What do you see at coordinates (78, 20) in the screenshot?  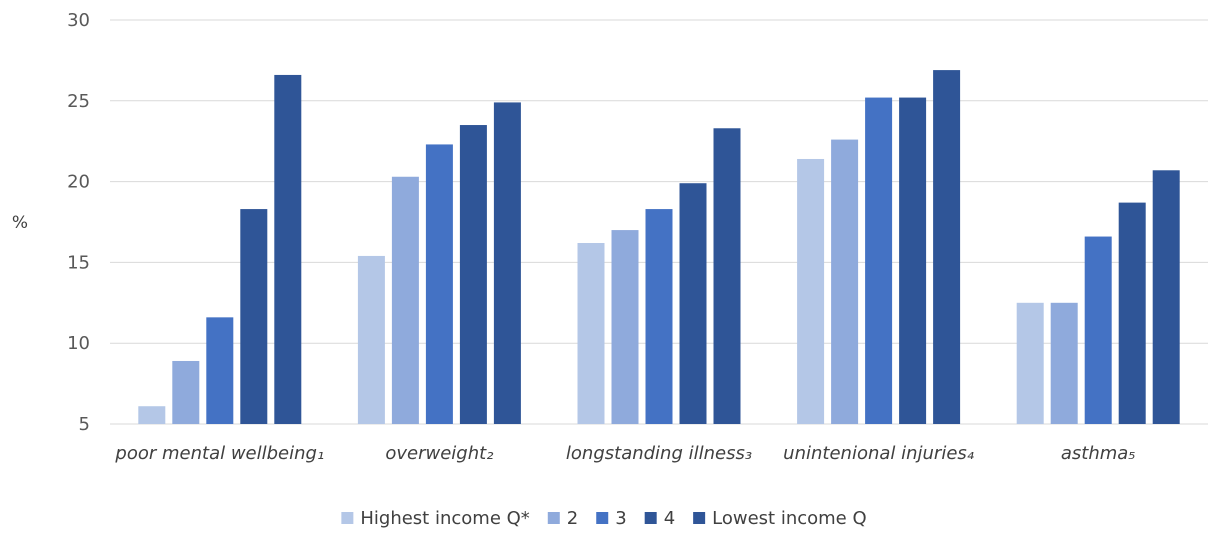 I see `y-tick-label: 30` at bounding box center [78, 20].